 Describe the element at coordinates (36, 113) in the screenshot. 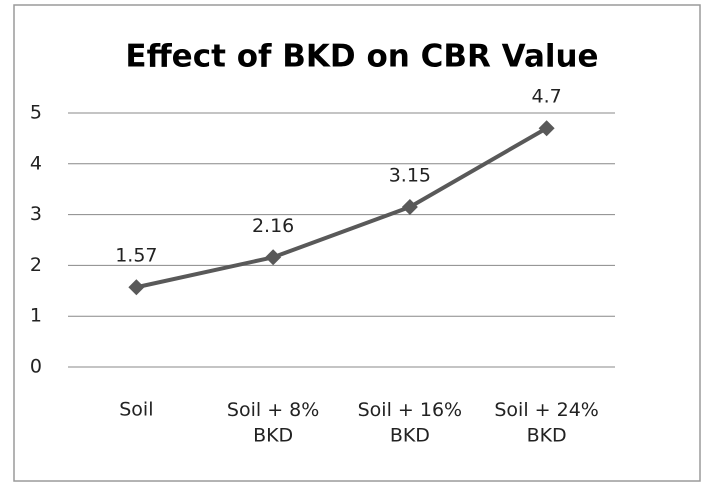

I see `y-tick-label: 5` at that location.